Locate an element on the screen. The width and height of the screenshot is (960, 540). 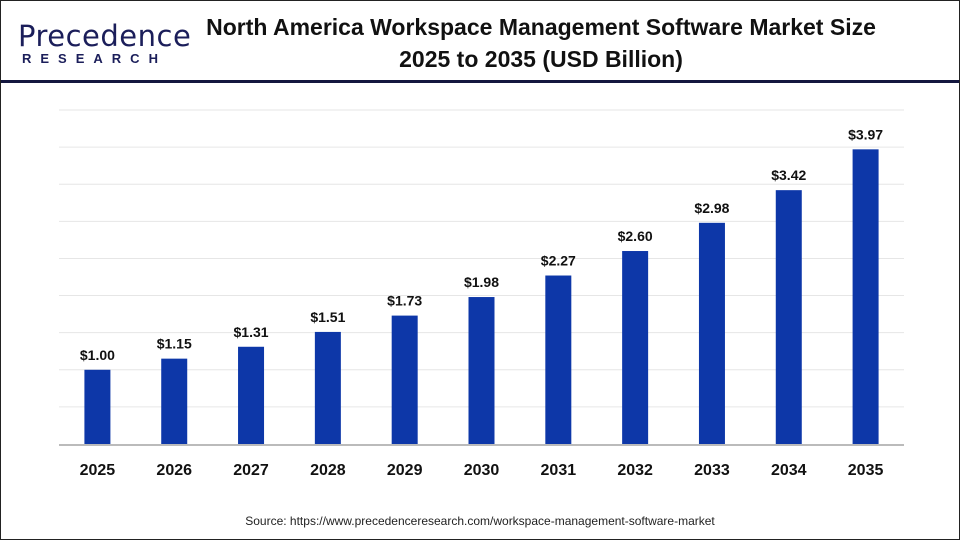
data-label: $1.15 is located at coordinates (174, 344).